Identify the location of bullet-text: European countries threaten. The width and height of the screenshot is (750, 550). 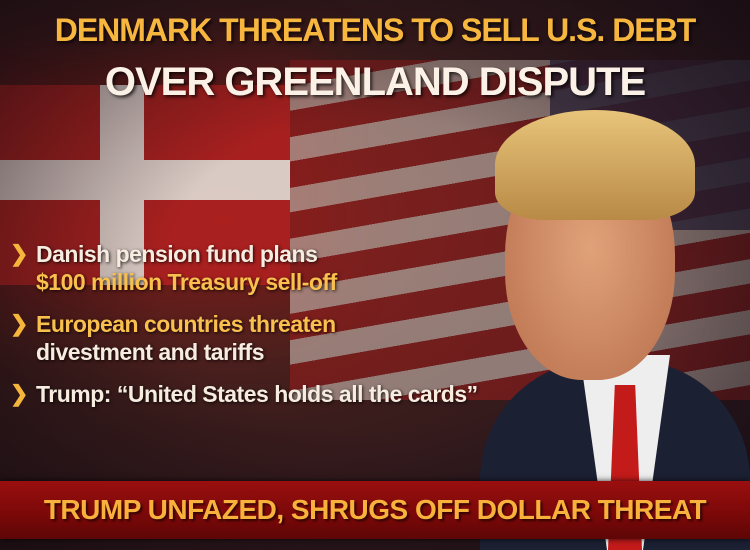
(186, 324).